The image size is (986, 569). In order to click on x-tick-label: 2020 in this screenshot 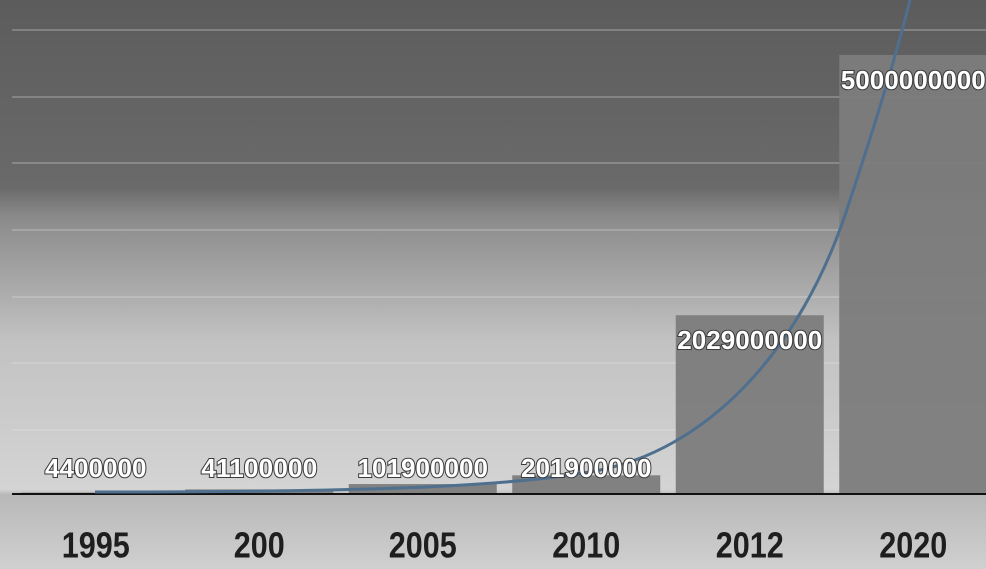, I will do `click(913, 545)`.